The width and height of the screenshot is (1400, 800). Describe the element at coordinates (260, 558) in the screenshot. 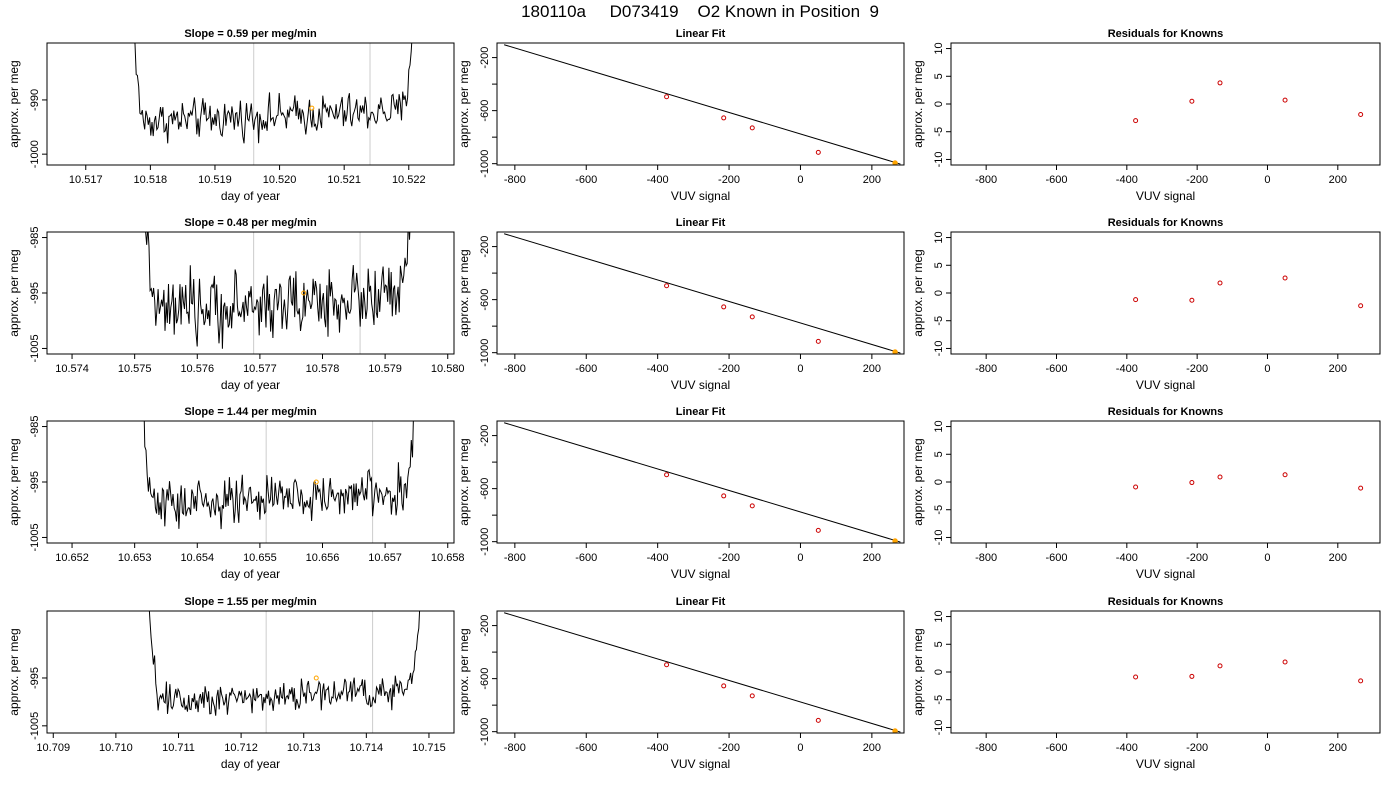

I see `x-tick-label: 10.655` at that location.